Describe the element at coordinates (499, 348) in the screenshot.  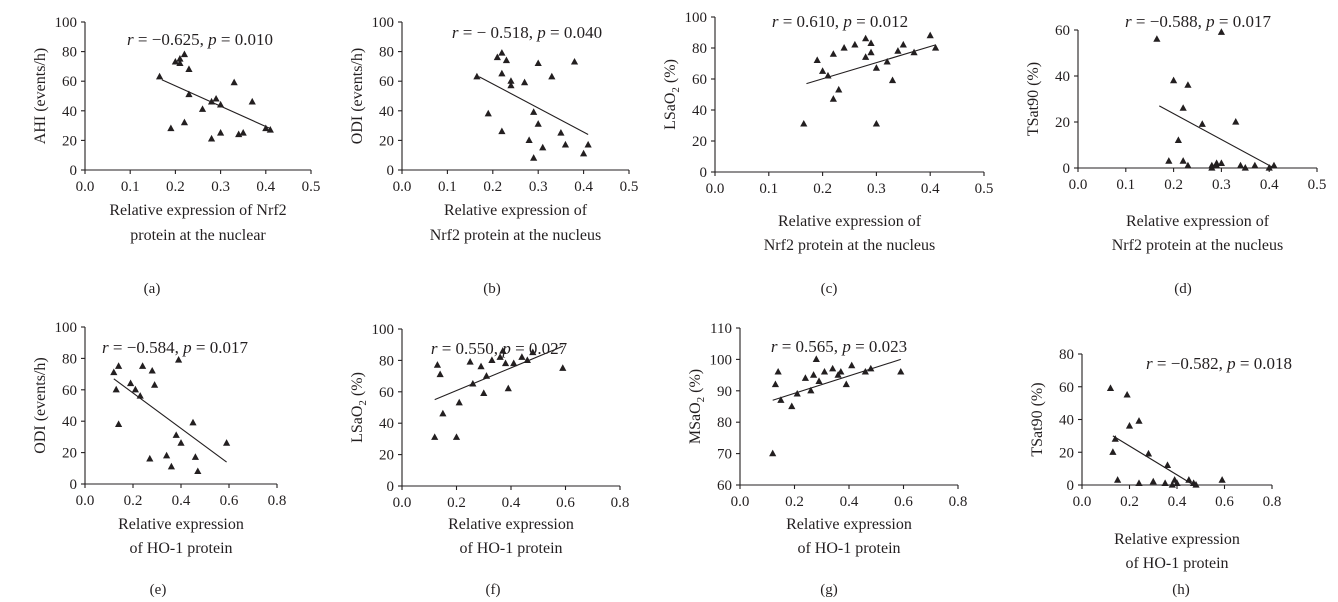
I see `correlation-annotation: r = 0.550, p = 0.027` at that location.